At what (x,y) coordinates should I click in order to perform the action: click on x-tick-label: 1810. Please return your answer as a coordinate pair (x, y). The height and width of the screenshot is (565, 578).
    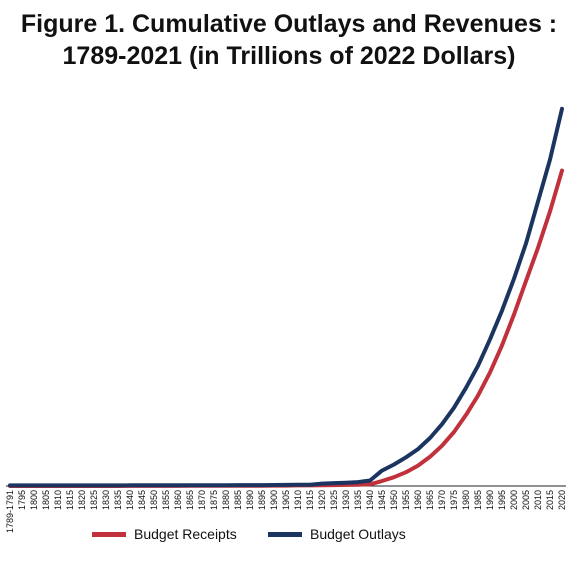
    Looking at the image, I should click on (58, 500).